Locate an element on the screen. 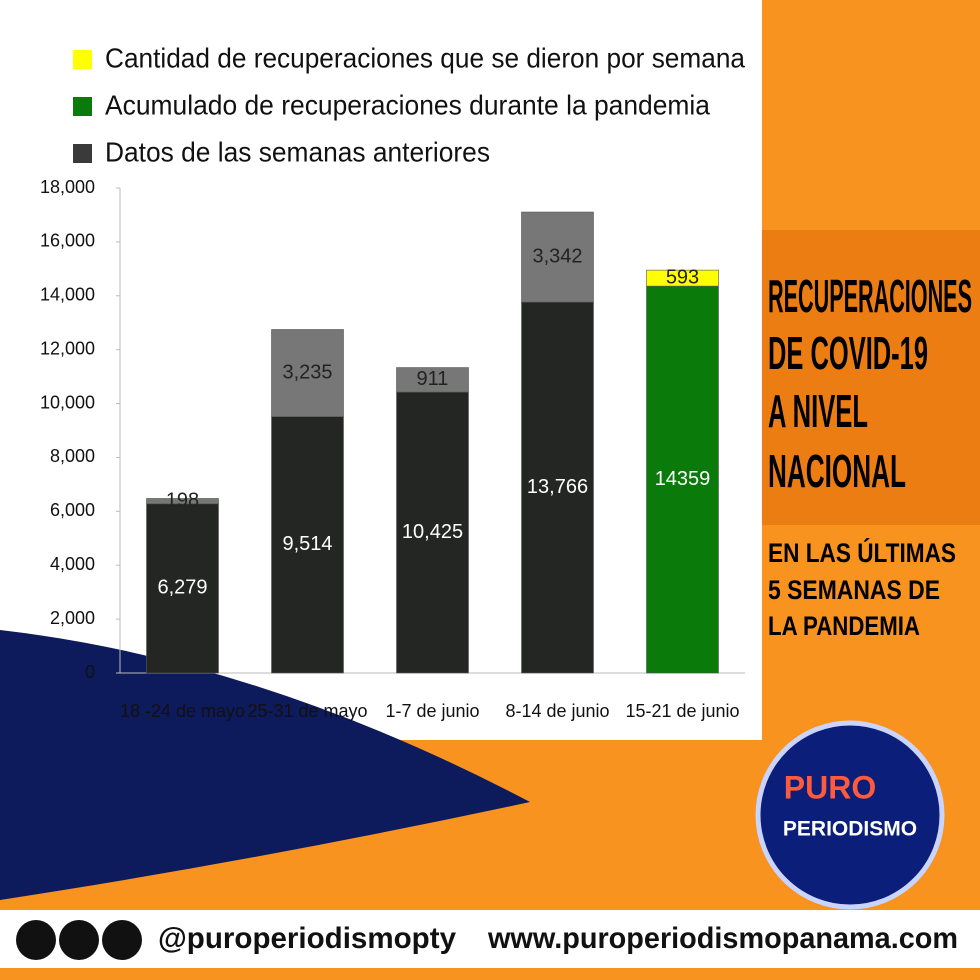 This screenshot has height=980, width=980. y-tick-label: 12,000 is located at coordinates (67, 348).